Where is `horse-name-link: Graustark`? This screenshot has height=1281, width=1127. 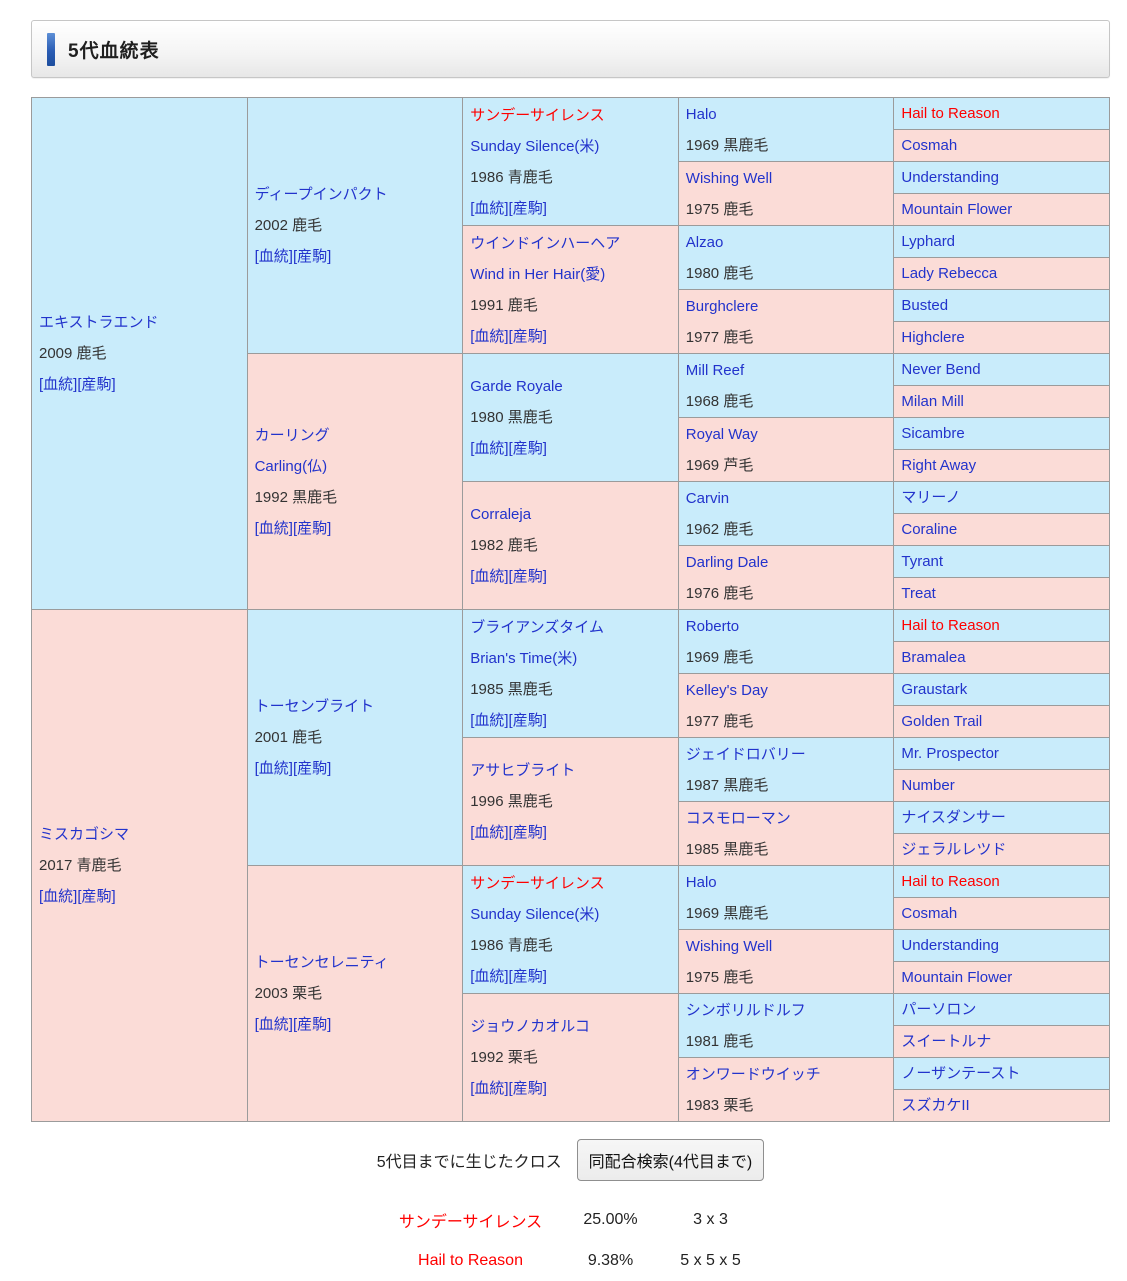 horse-name-link: Graustark is located at coordinates (934, 689).